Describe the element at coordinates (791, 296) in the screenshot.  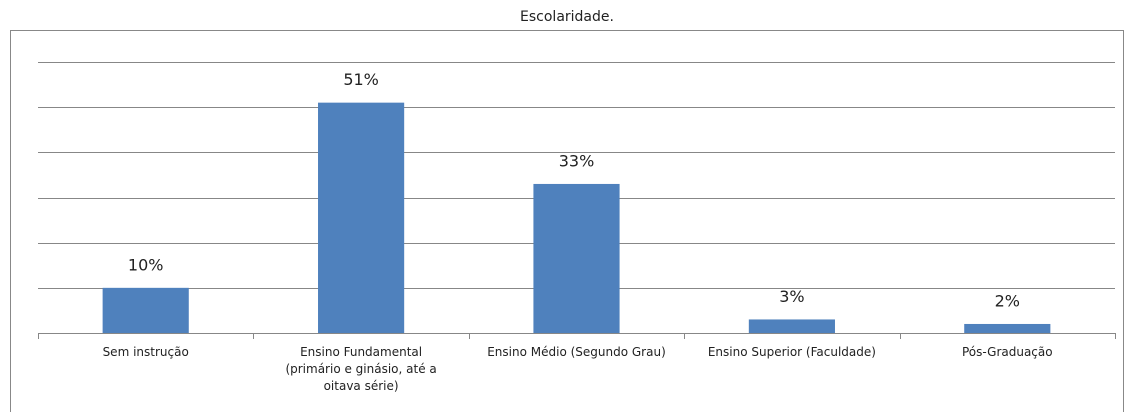
I see `data-label: 3%` at that location.